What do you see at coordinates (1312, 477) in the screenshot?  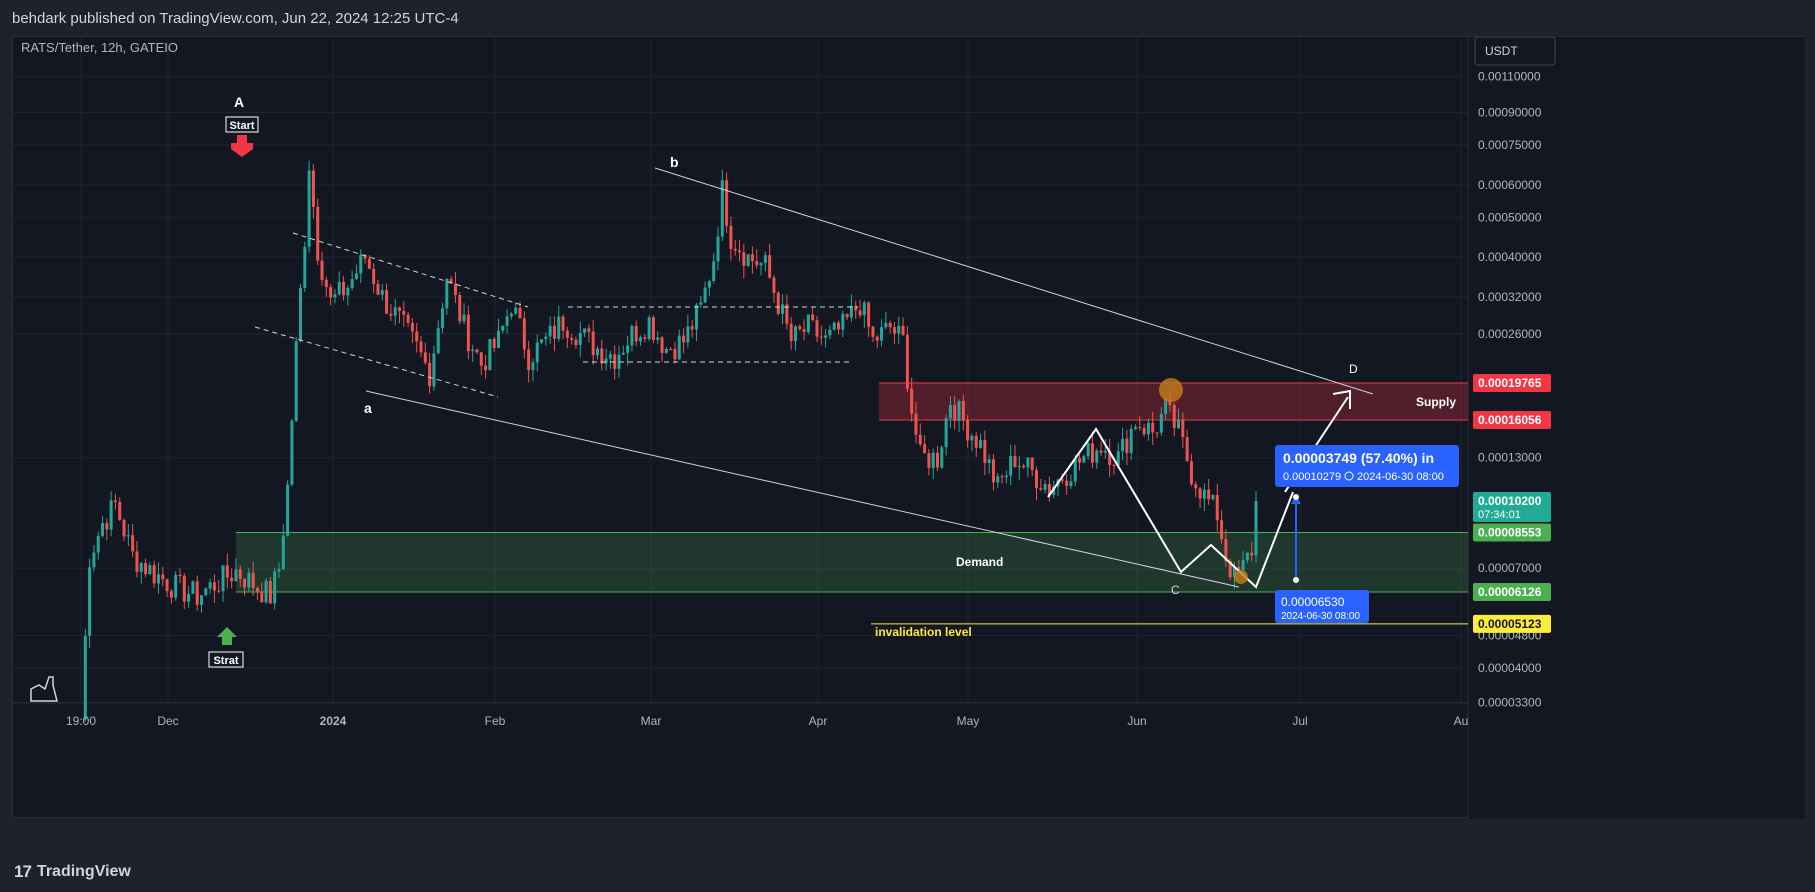 I see `measure-detail-value: 0.00010279` at bounding box center [1312, 477].